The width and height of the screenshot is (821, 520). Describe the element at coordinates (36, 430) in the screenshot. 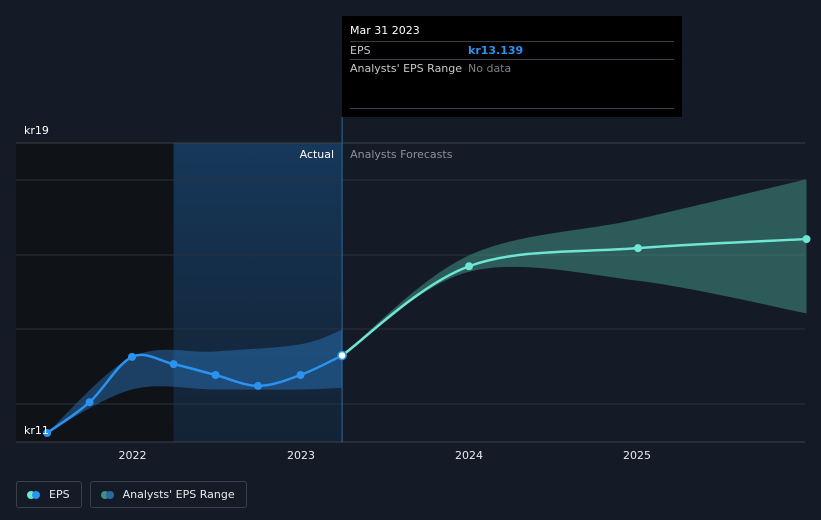

I see `y-axis-bottom-label: kr11` at that location.